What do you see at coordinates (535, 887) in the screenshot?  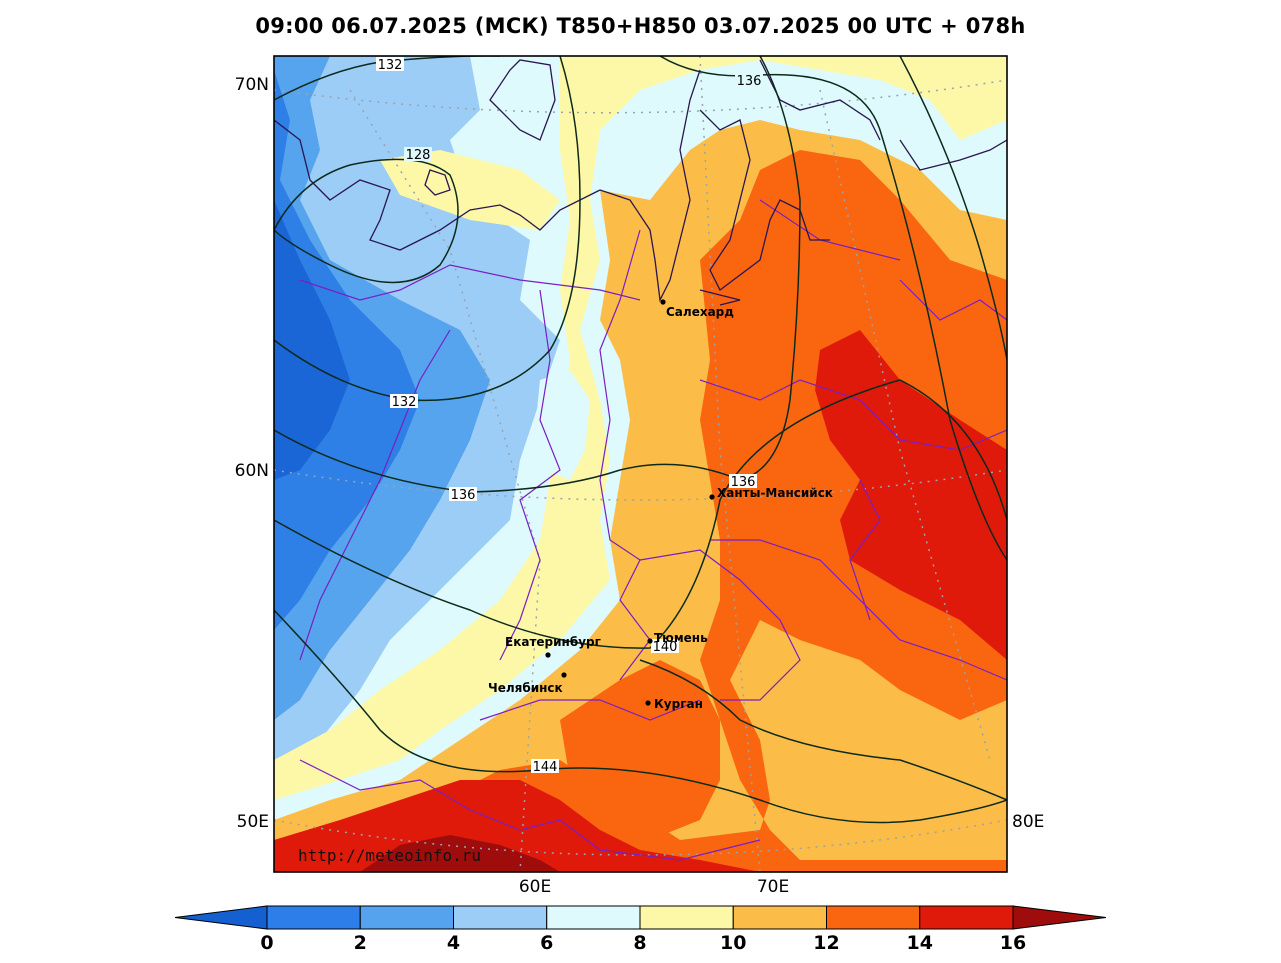 I see `lon-label-60e: 60E` at bounding box center [535, 887].